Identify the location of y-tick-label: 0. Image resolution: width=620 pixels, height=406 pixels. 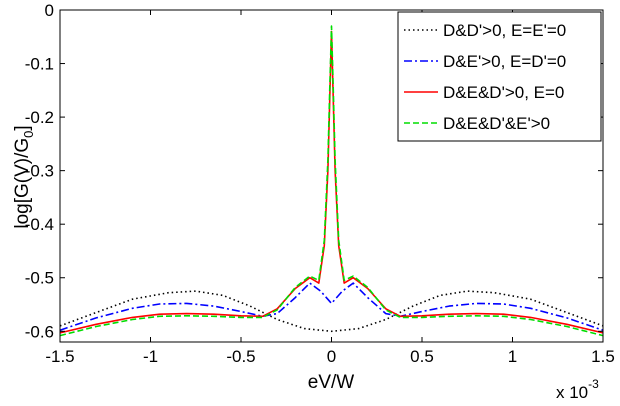
(49, 10).